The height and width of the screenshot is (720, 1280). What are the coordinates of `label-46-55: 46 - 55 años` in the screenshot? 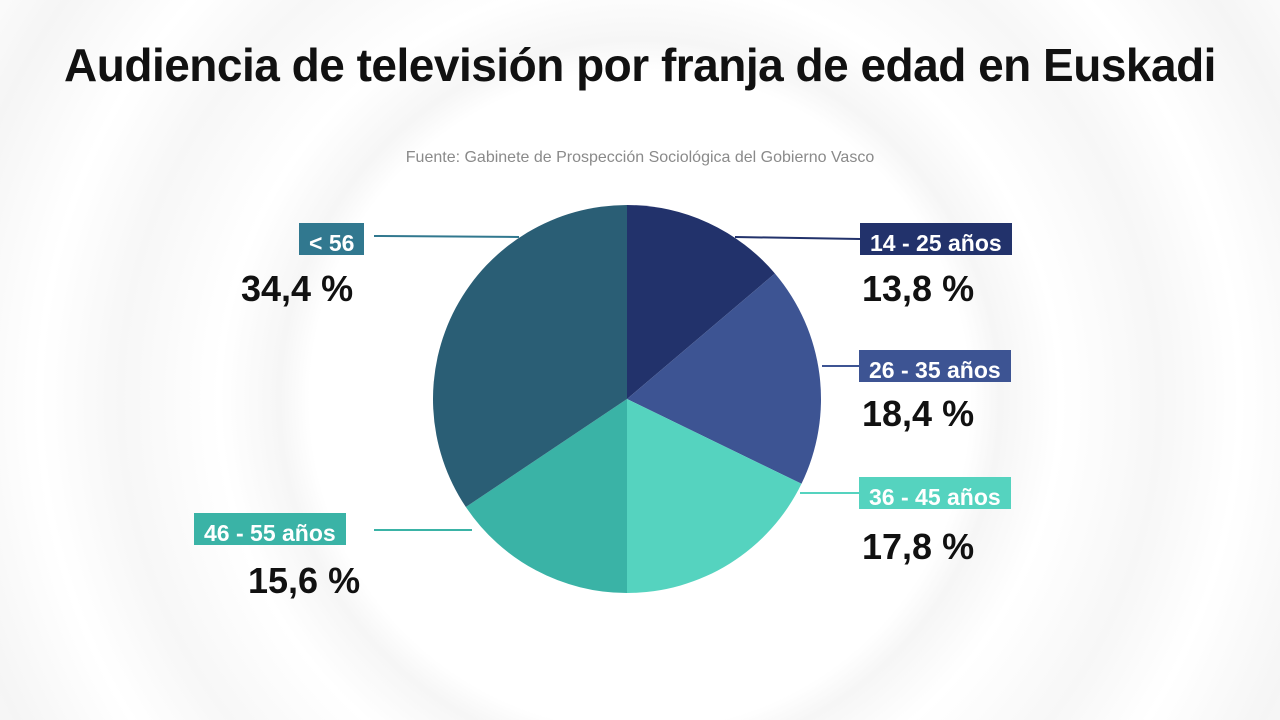 It's located at (270, 529).